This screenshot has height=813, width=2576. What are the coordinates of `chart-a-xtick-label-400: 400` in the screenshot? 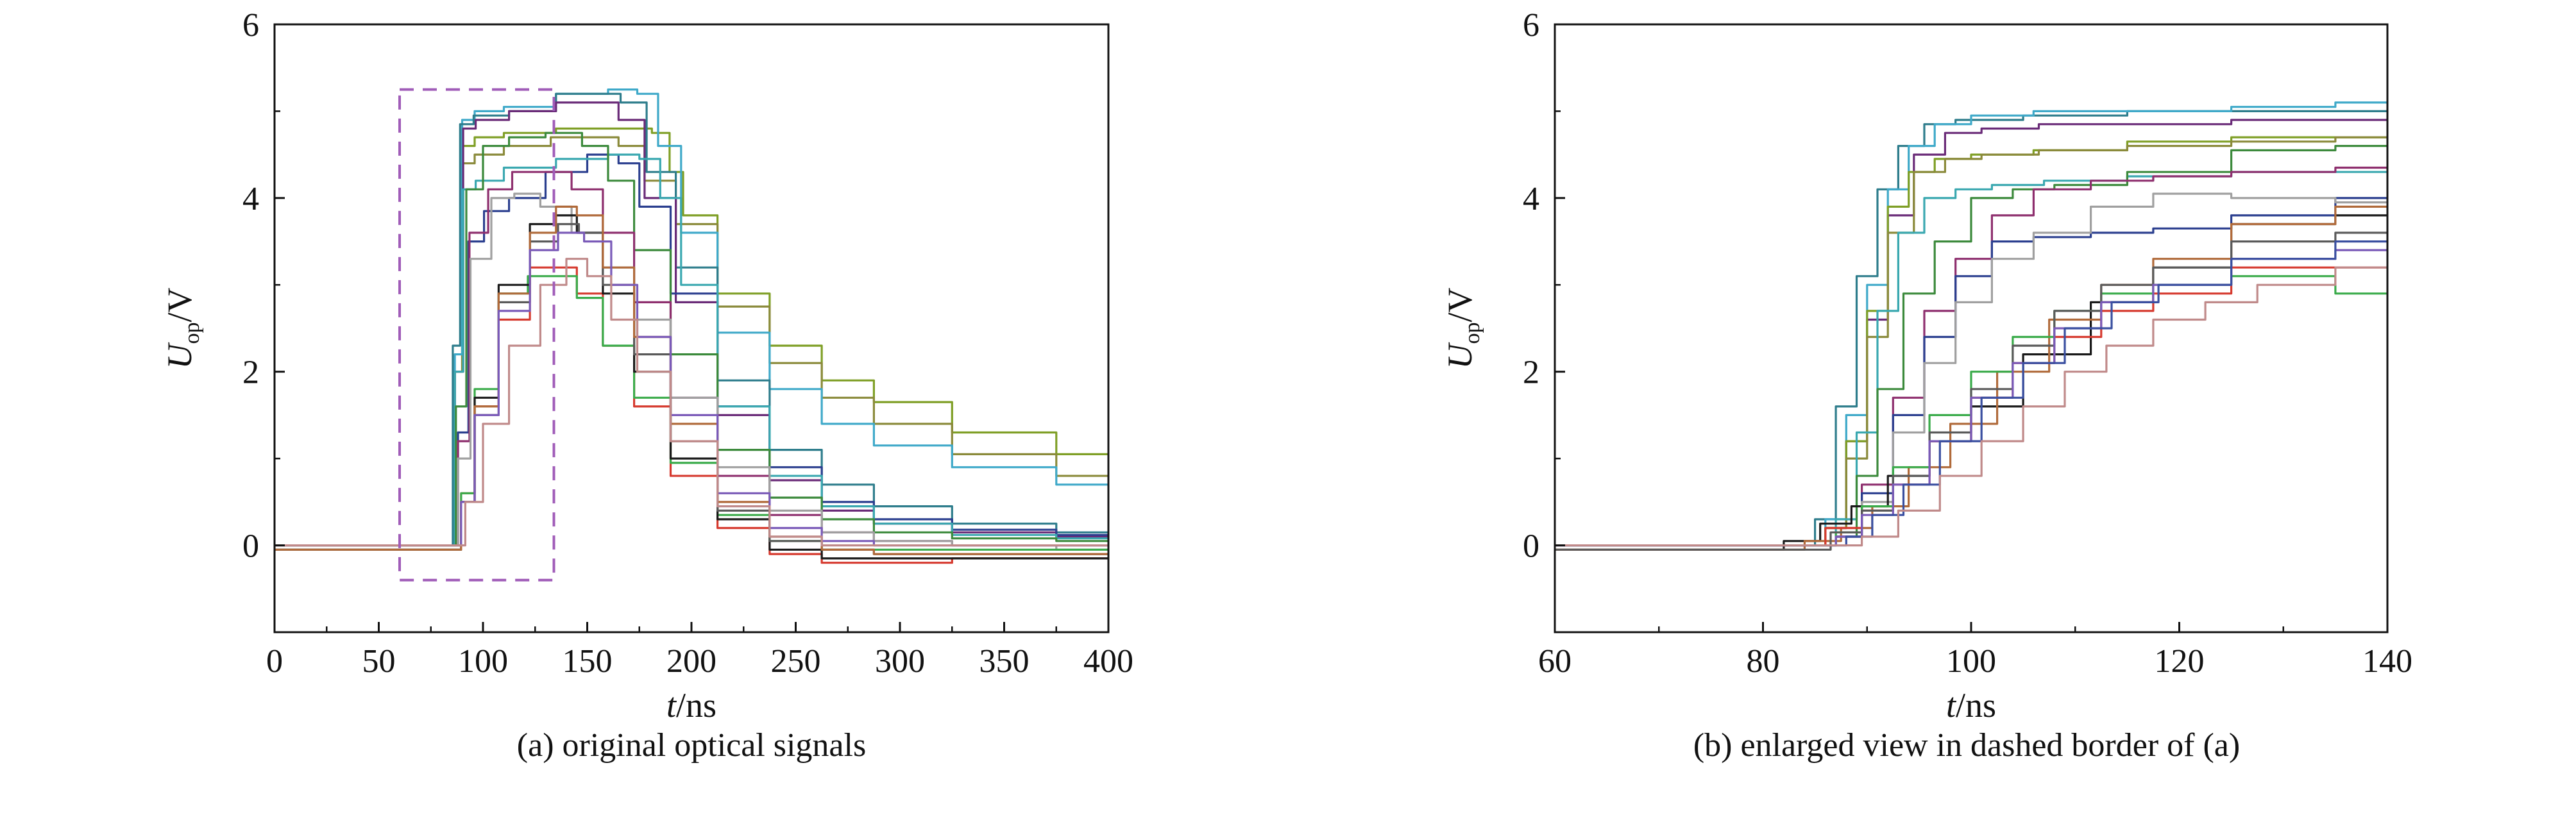 It's located at (1108, 661).